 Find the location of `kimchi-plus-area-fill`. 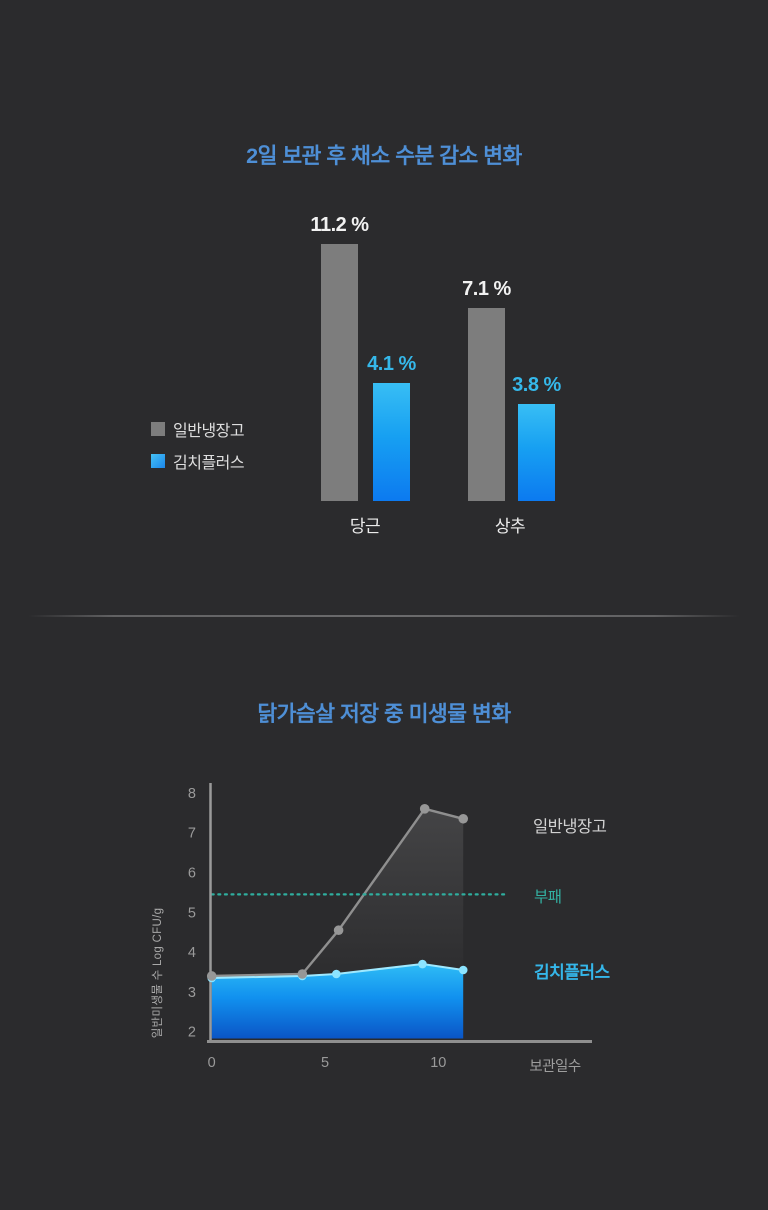

kimchi-plus-area-fill is located at coordinates (337, 1001).